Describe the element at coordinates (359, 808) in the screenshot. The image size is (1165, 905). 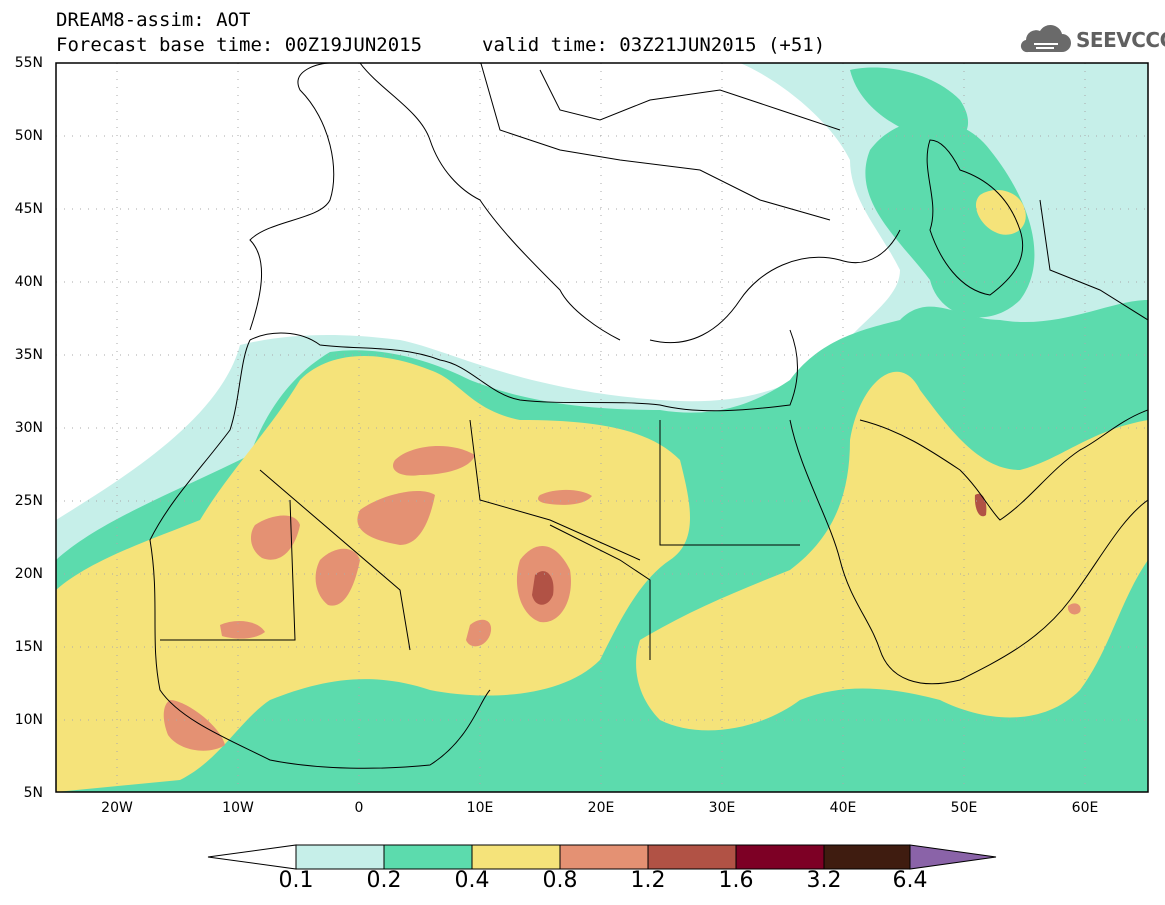
I see `lon-label-0: 0` at that location.